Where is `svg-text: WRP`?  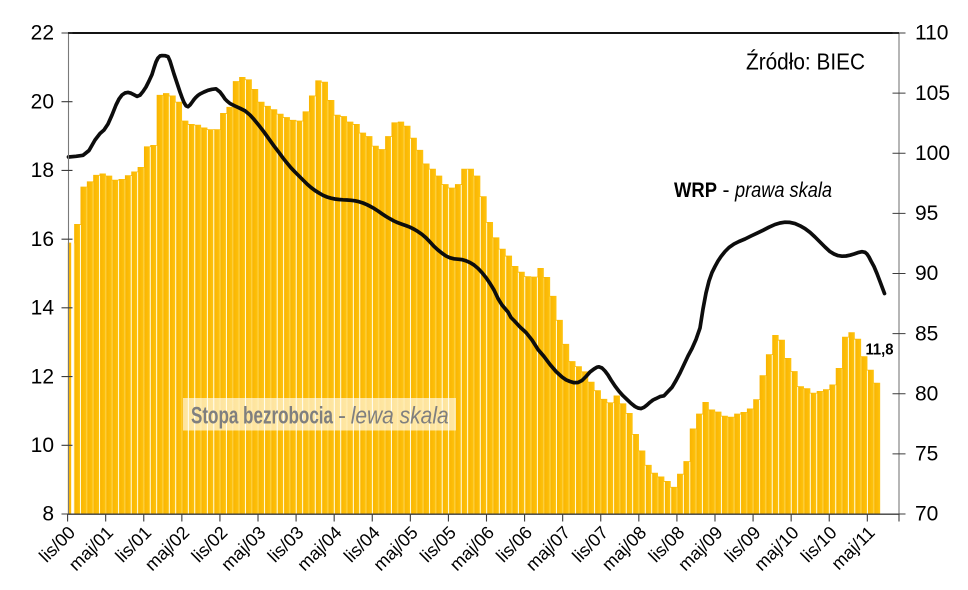 svg-text: WRP is located at coordinates (695, 190).